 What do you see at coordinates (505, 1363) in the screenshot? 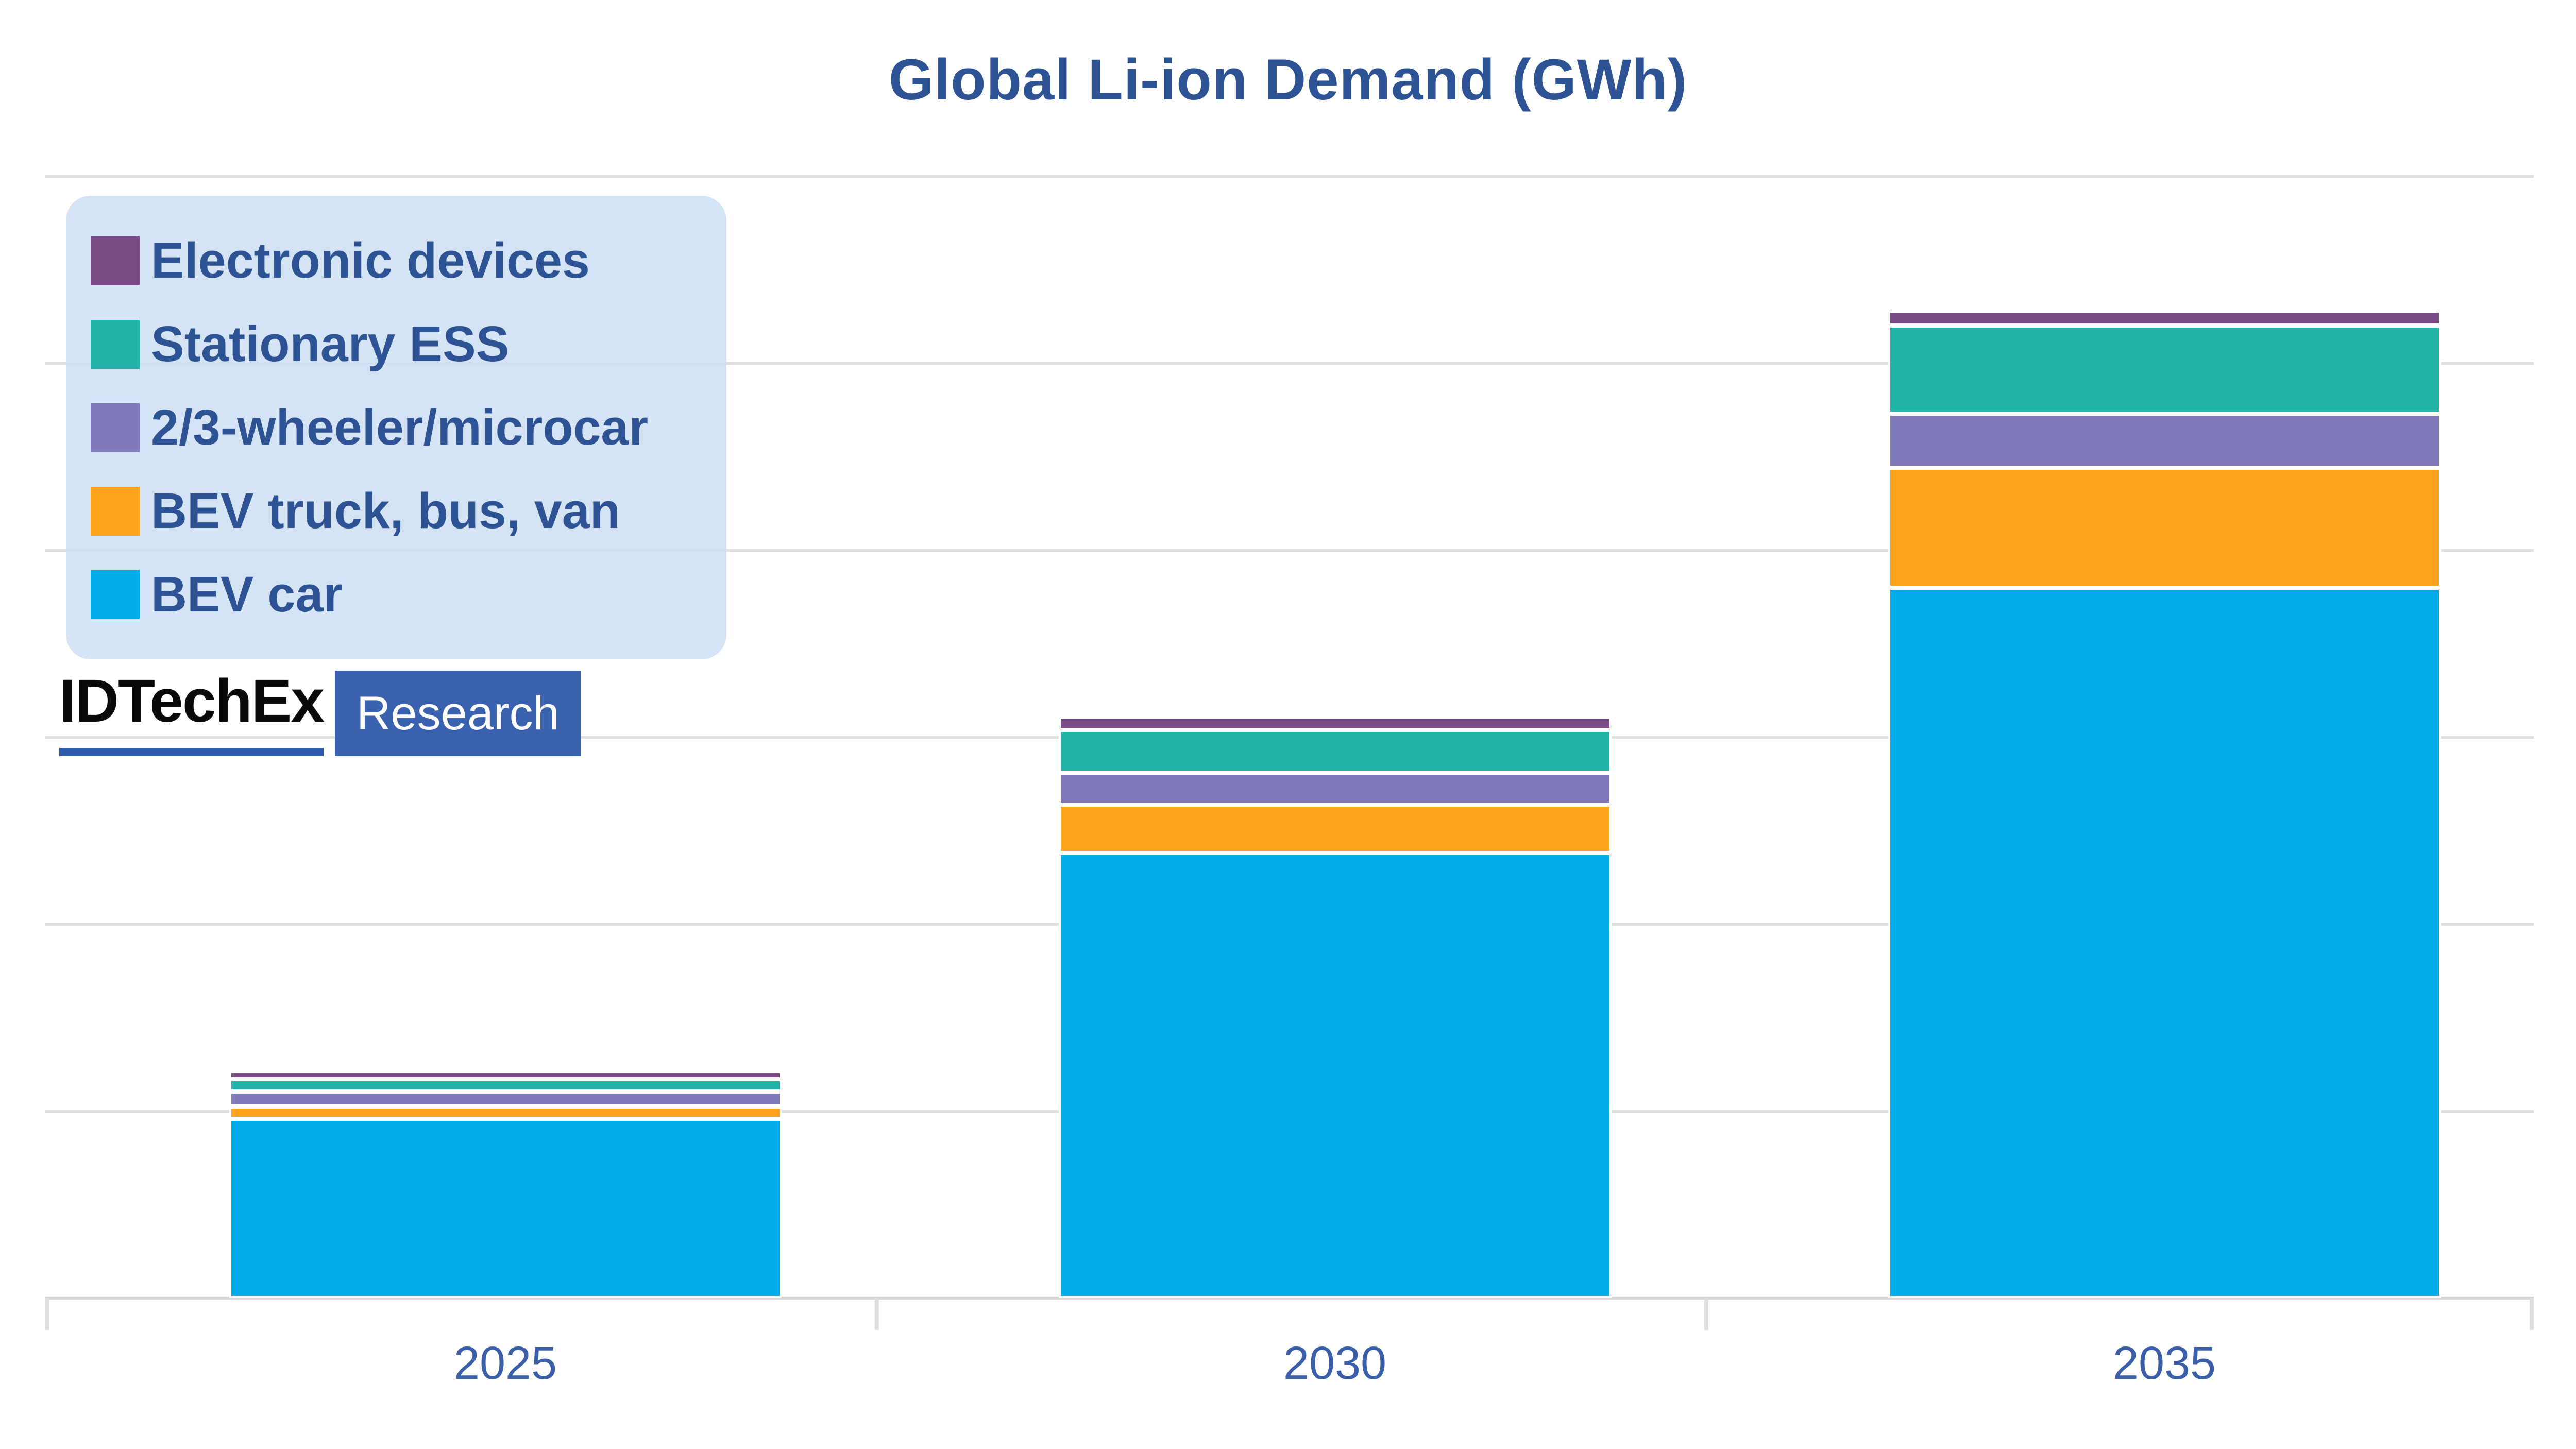
I see `x-label-2025: 2025` at bounding box center [505, 1363].